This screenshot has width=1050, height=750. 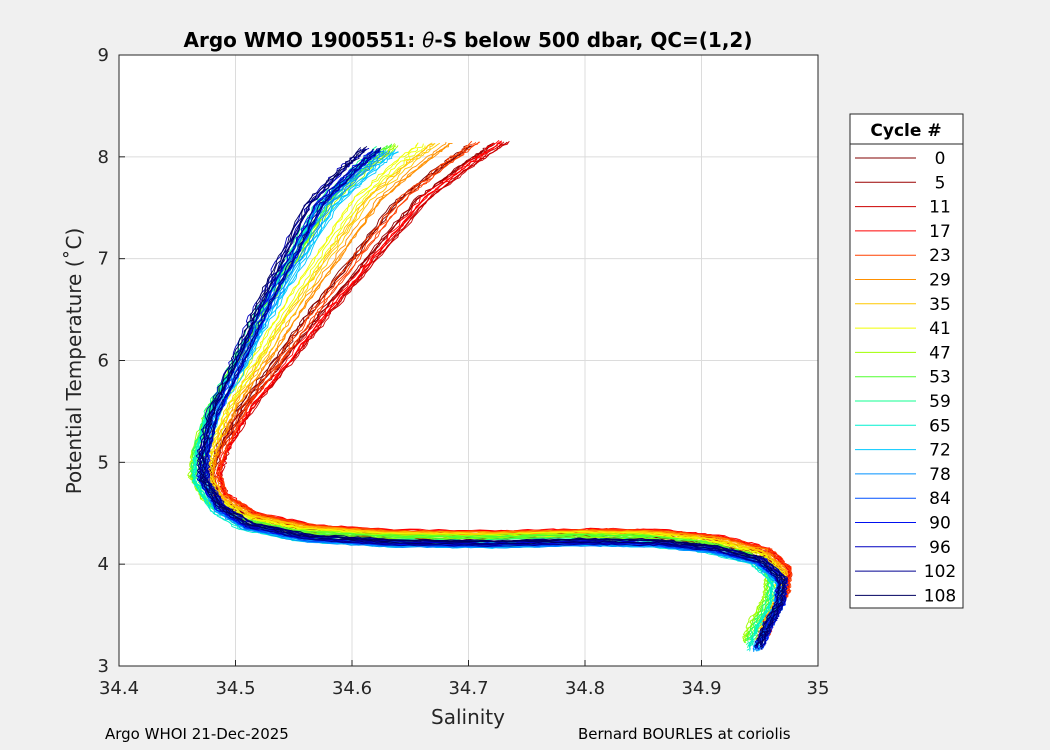 I want to click on legend-entry-label: 90, so click(x=940, y=524).